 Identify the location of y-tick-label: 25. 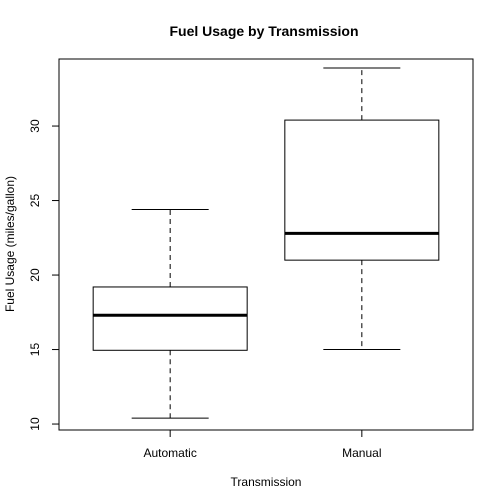
(35, 201).